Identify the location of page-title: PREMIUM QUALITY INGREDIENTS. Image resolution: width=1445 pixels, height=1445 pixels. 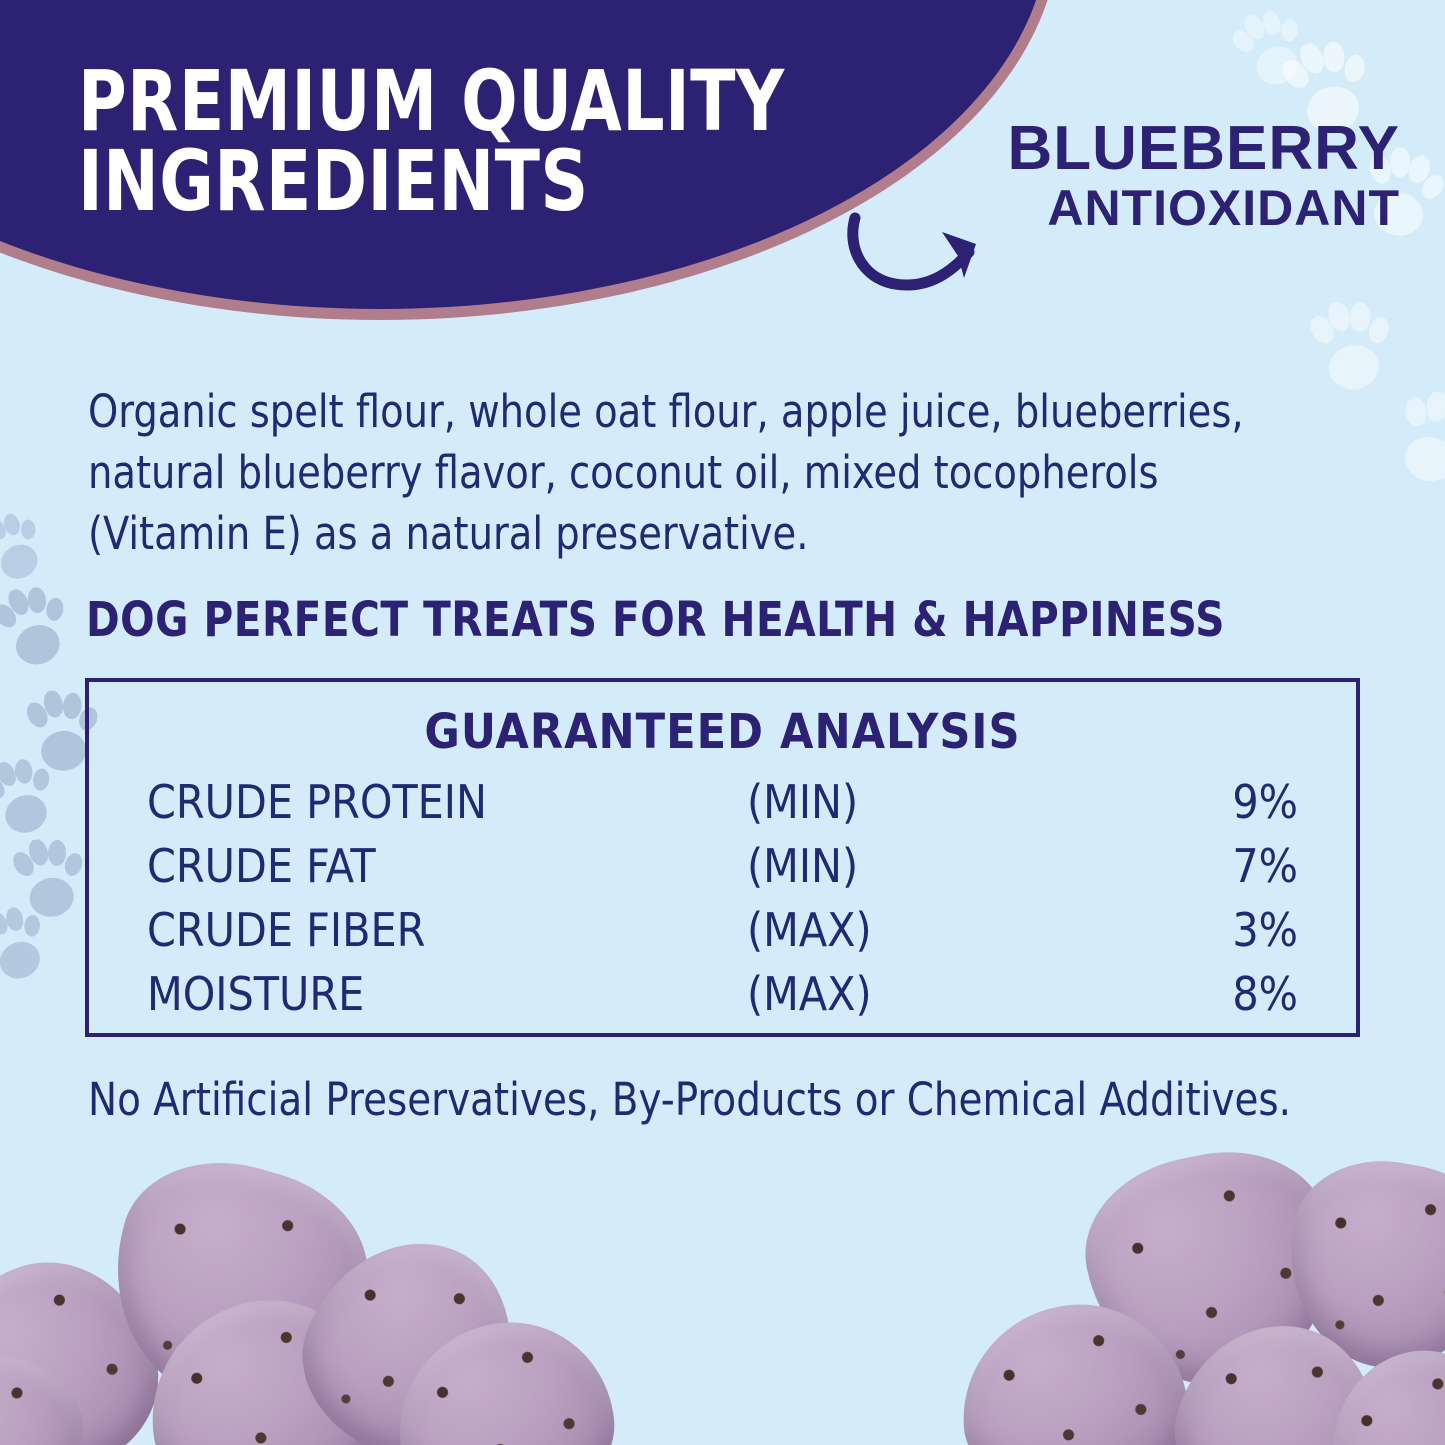
(431, 141).